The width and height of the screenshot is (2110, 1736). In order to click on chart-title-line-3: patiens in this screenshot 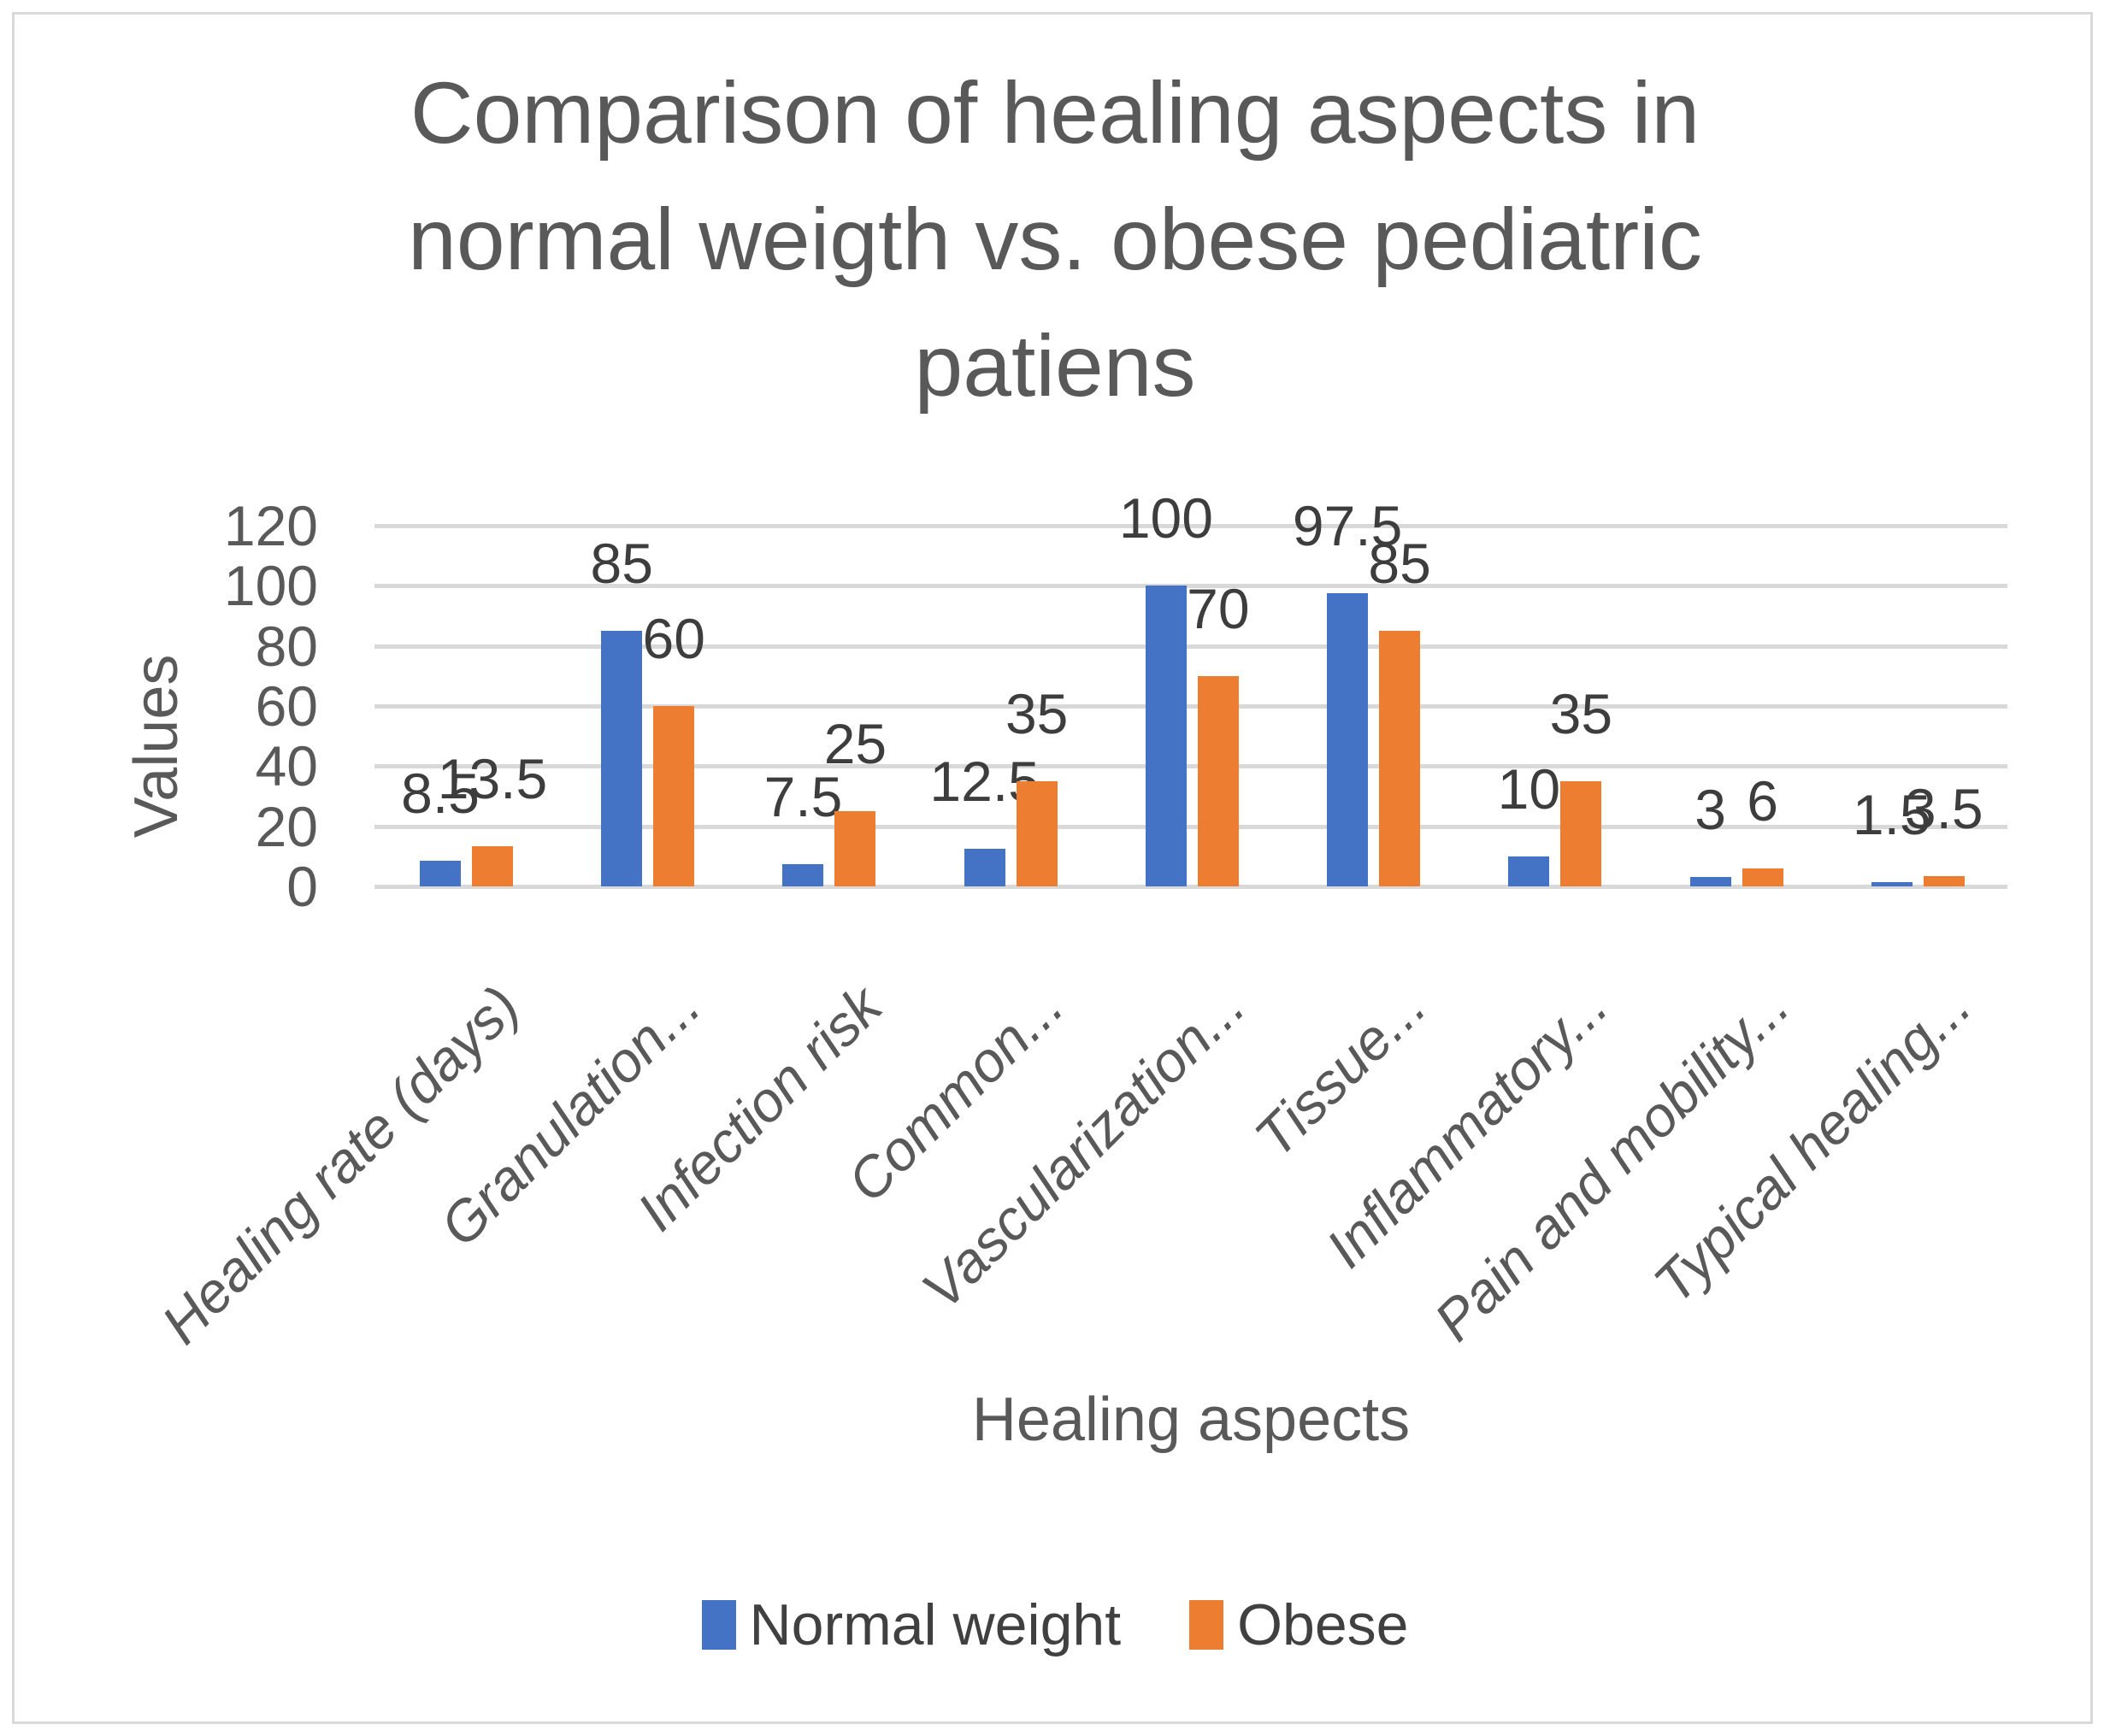, I will do `click(1055, 366)`.